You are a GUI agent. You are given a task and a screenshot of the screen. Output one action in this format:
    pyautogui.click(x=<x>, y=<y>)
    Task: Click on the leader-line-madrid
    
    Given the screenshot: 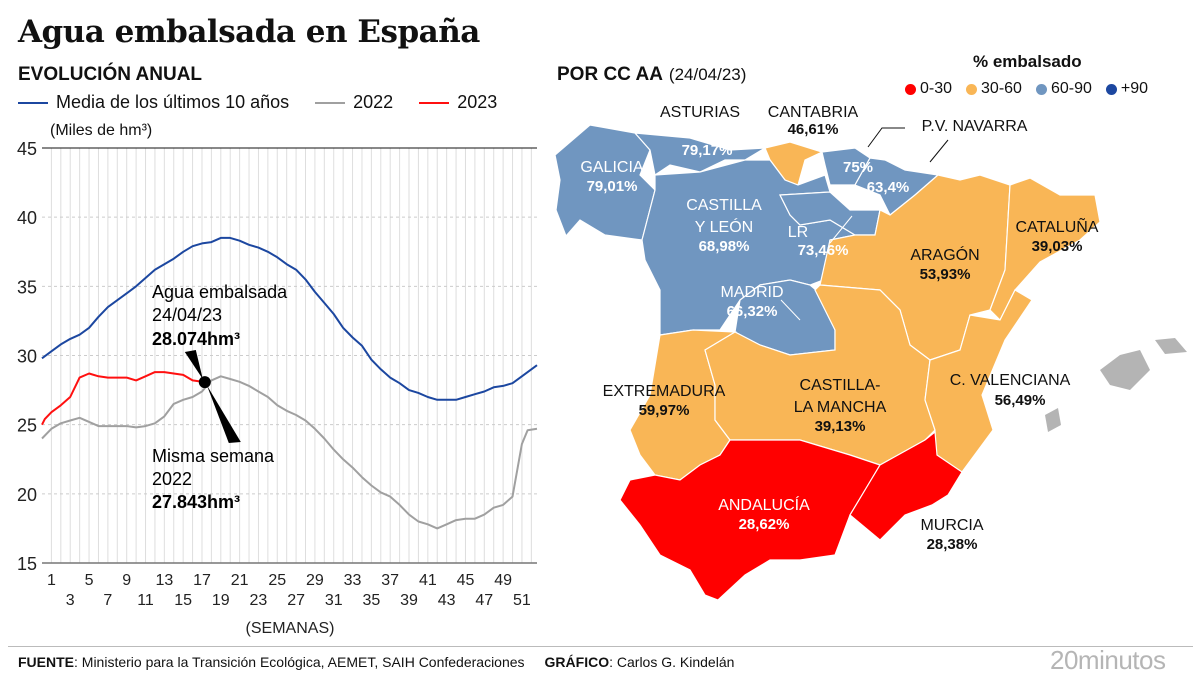 What is the action you would take?
    pyautogui.click(x=790, y=310)
    